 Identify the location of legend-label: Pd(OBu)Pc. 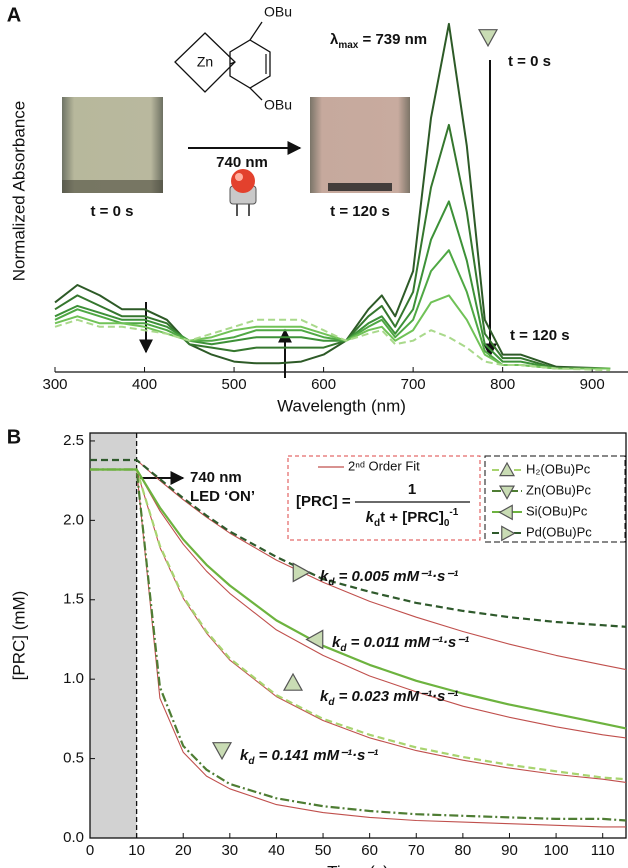
(559, 531).